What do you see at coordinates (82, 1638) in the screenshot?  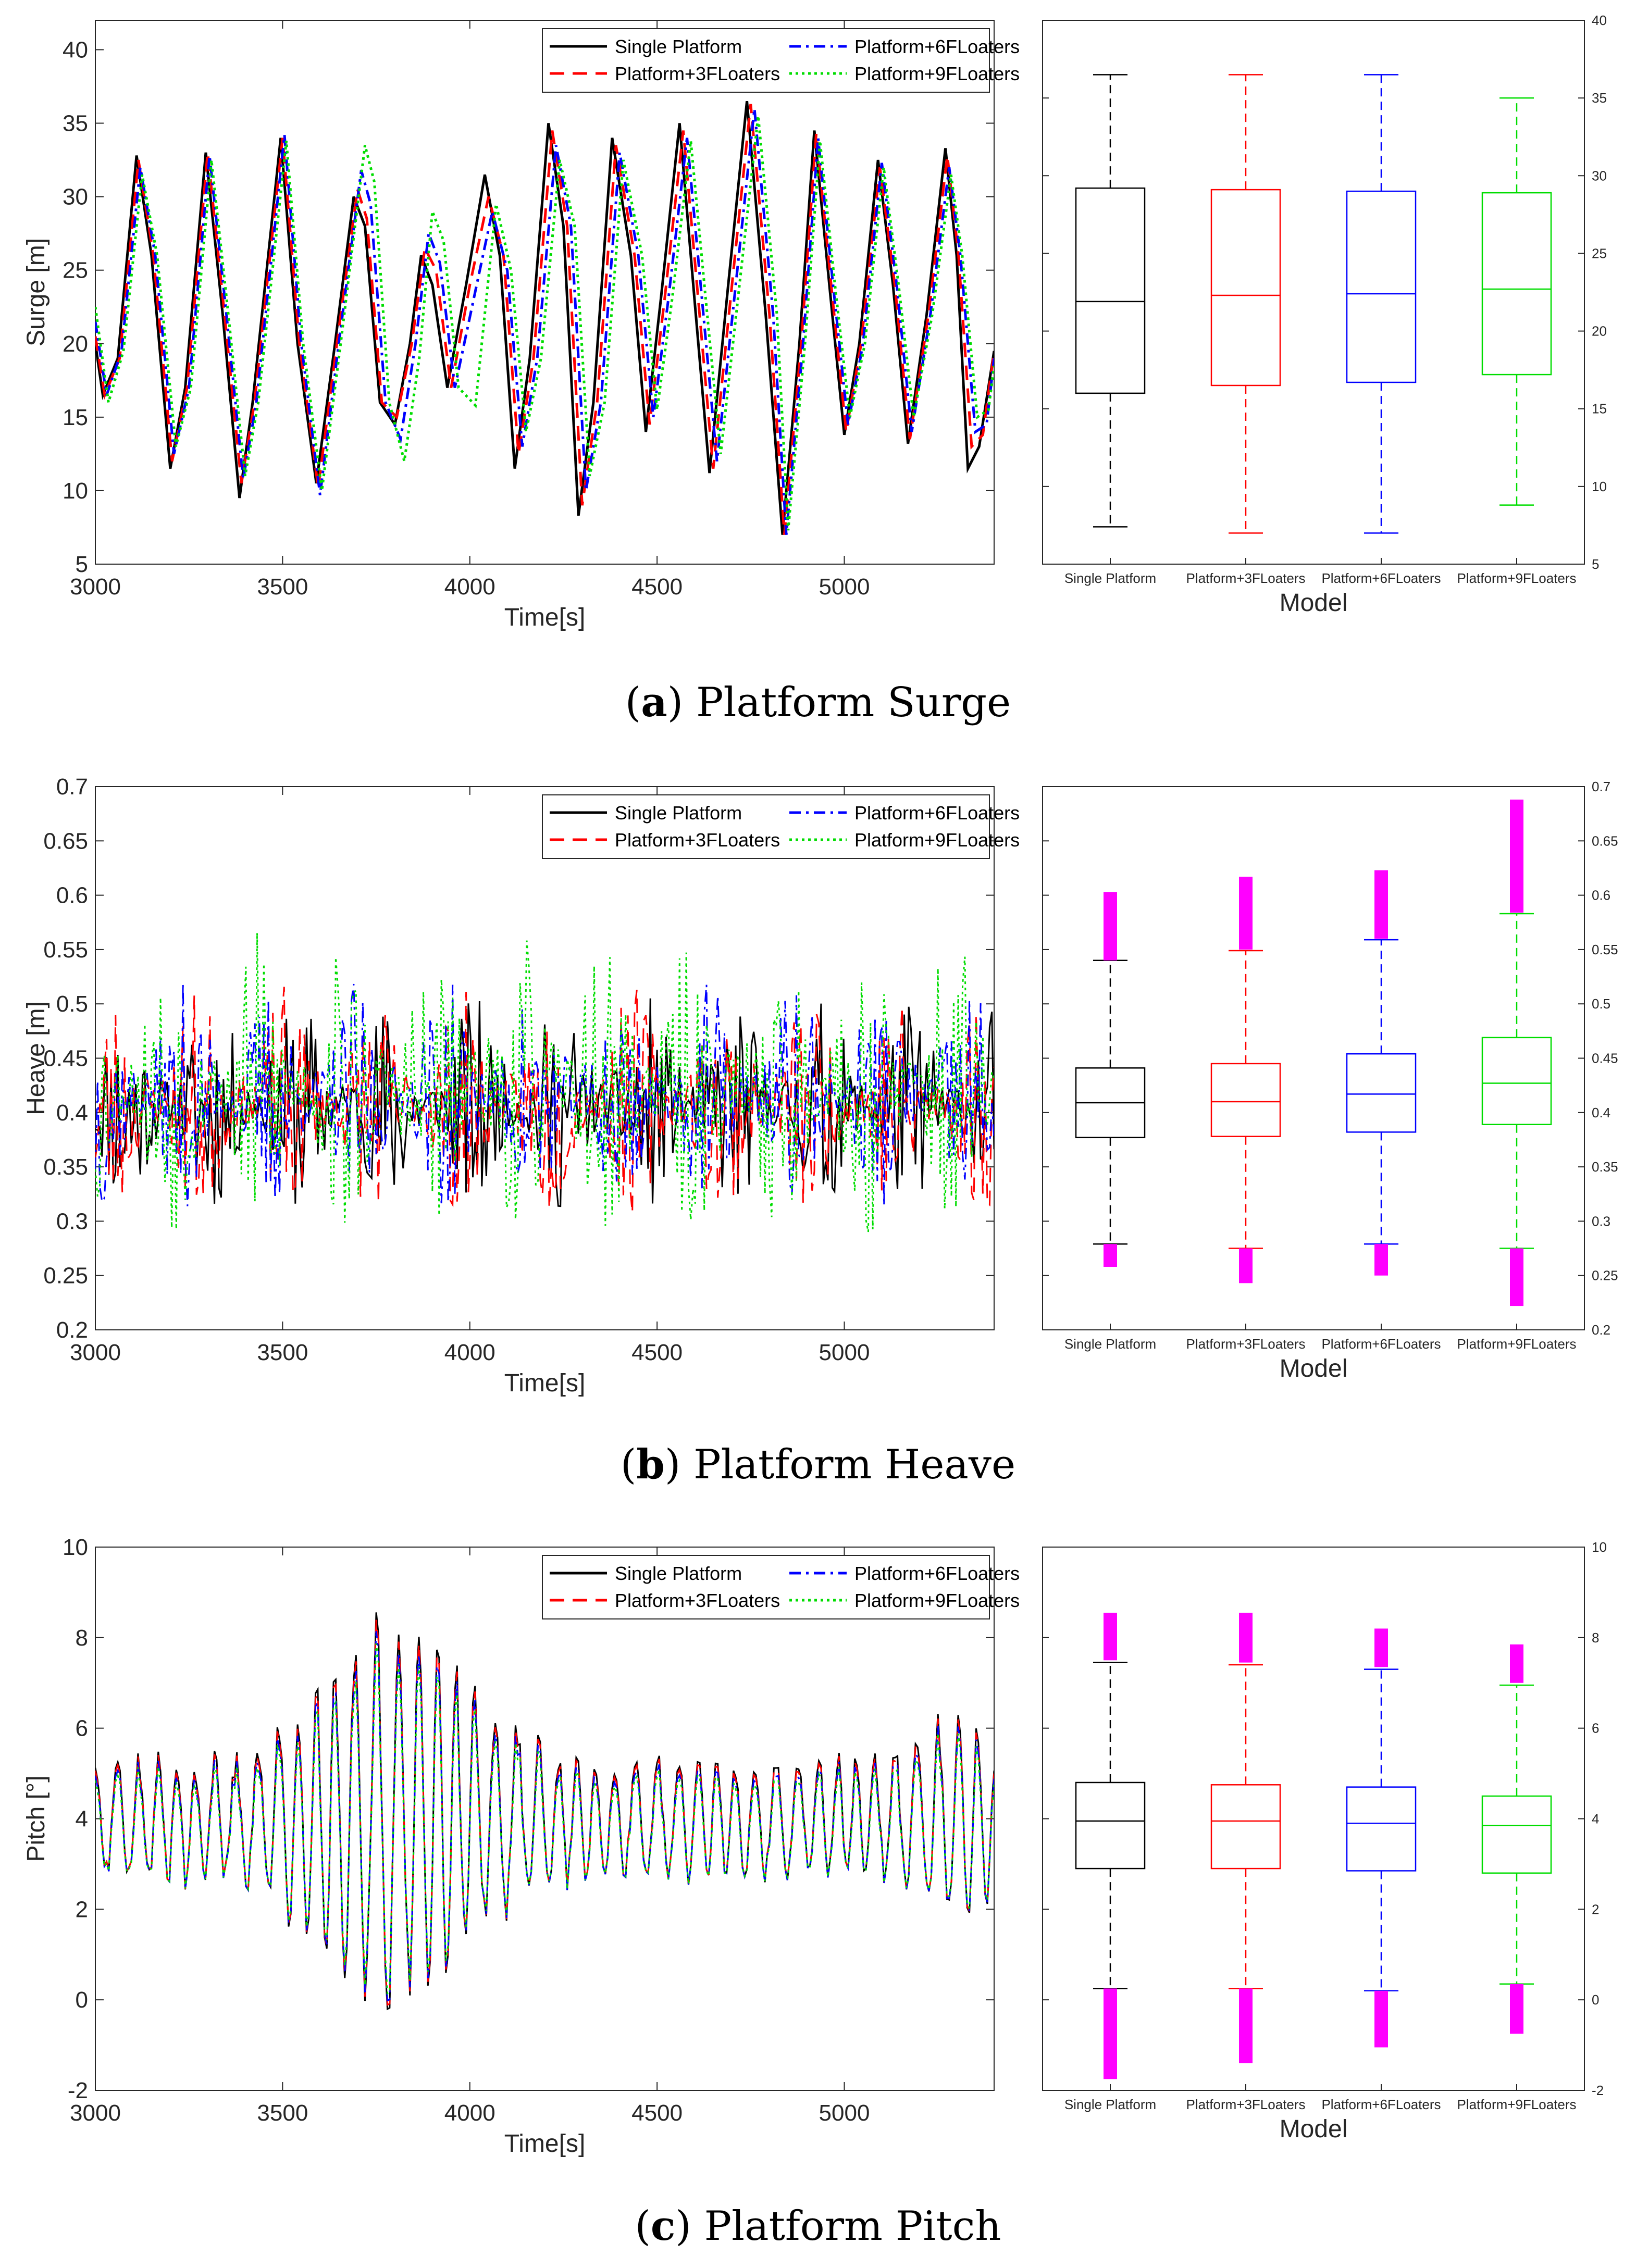 I see `y-tick-label: 8` at bounding box center [82, 1638].